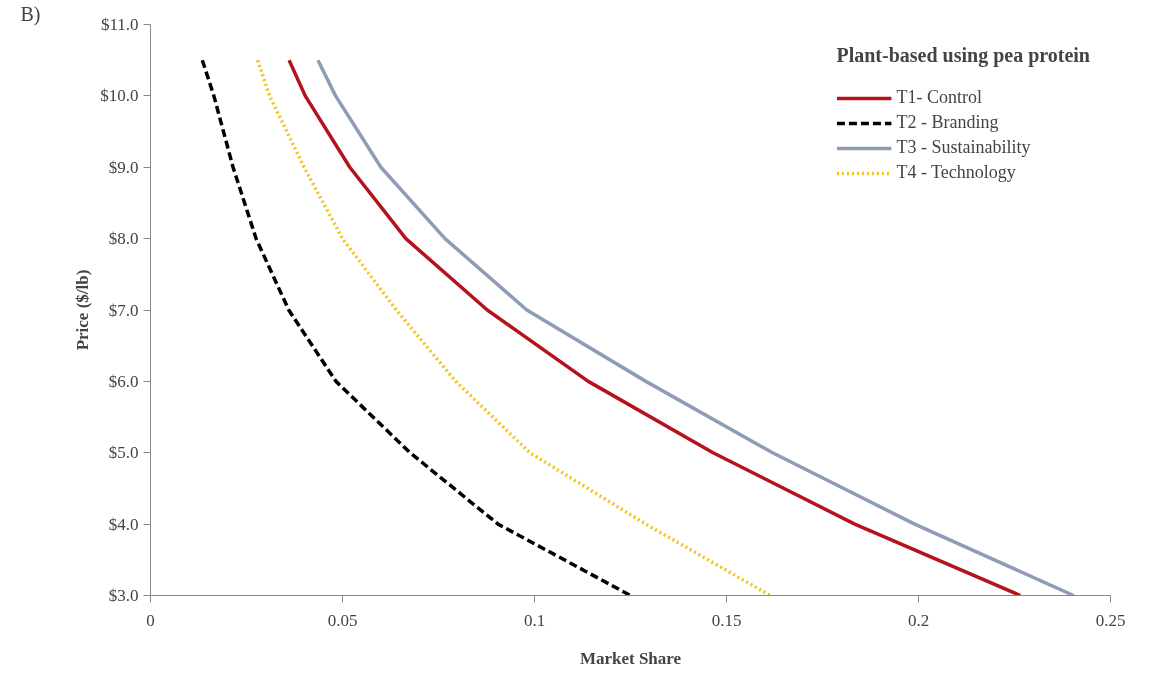  What do you see at coordinates (123, 453) in the screenshot?
I see `y-tick-label: $5.0` at bounding box center [123, 453].